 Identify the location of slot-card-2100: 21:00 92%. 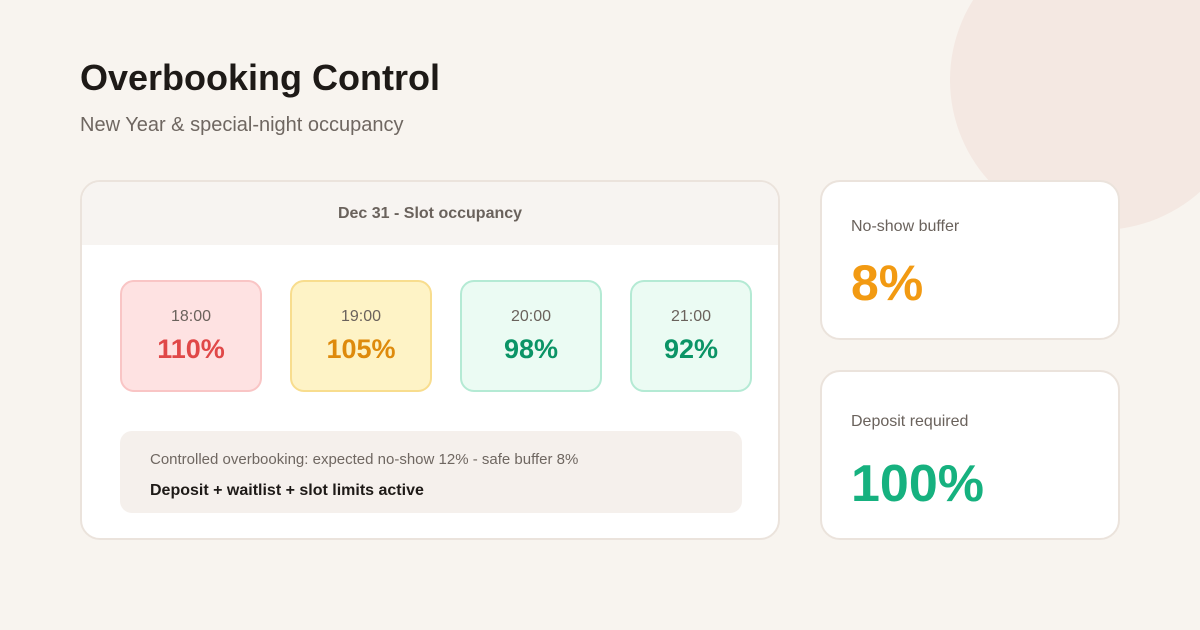
(691, 336).